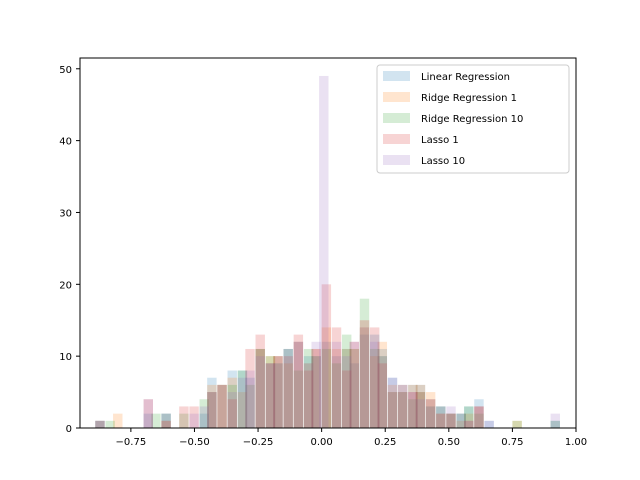  What do you see at coordinates (351, 438) in the screenshot?
I see `x-axis: −0.75 −0.50 −0.25 0.00 0.25 0.50 0.75 1.00` at bounding box center [351, 438].